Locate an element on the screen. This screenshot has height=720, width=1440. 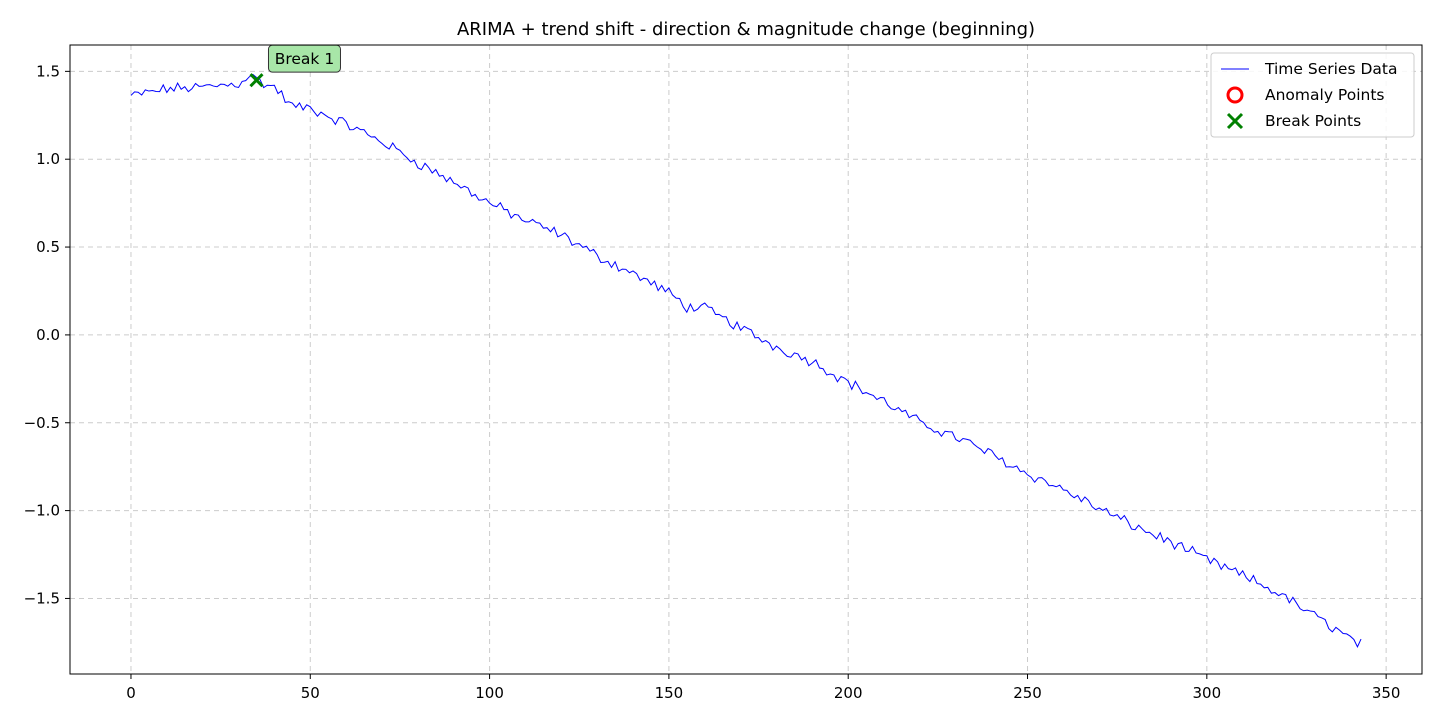
break-x-stroke is located at coordinates (256, 80).